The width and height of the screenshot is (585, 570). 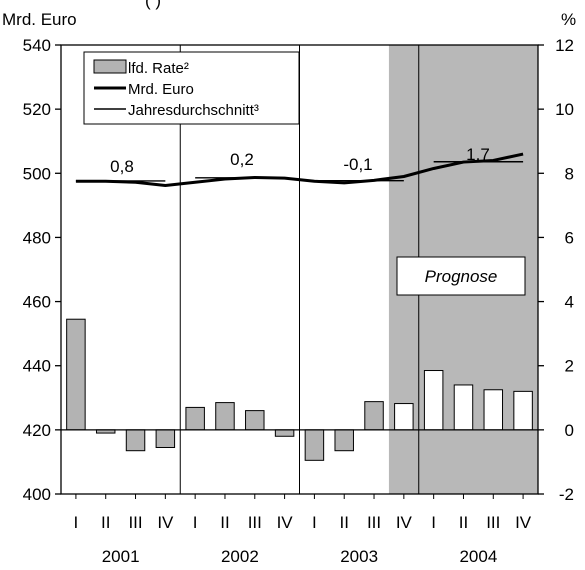 I want to click on right-tick-label: 10, so click(x=564, y=109).